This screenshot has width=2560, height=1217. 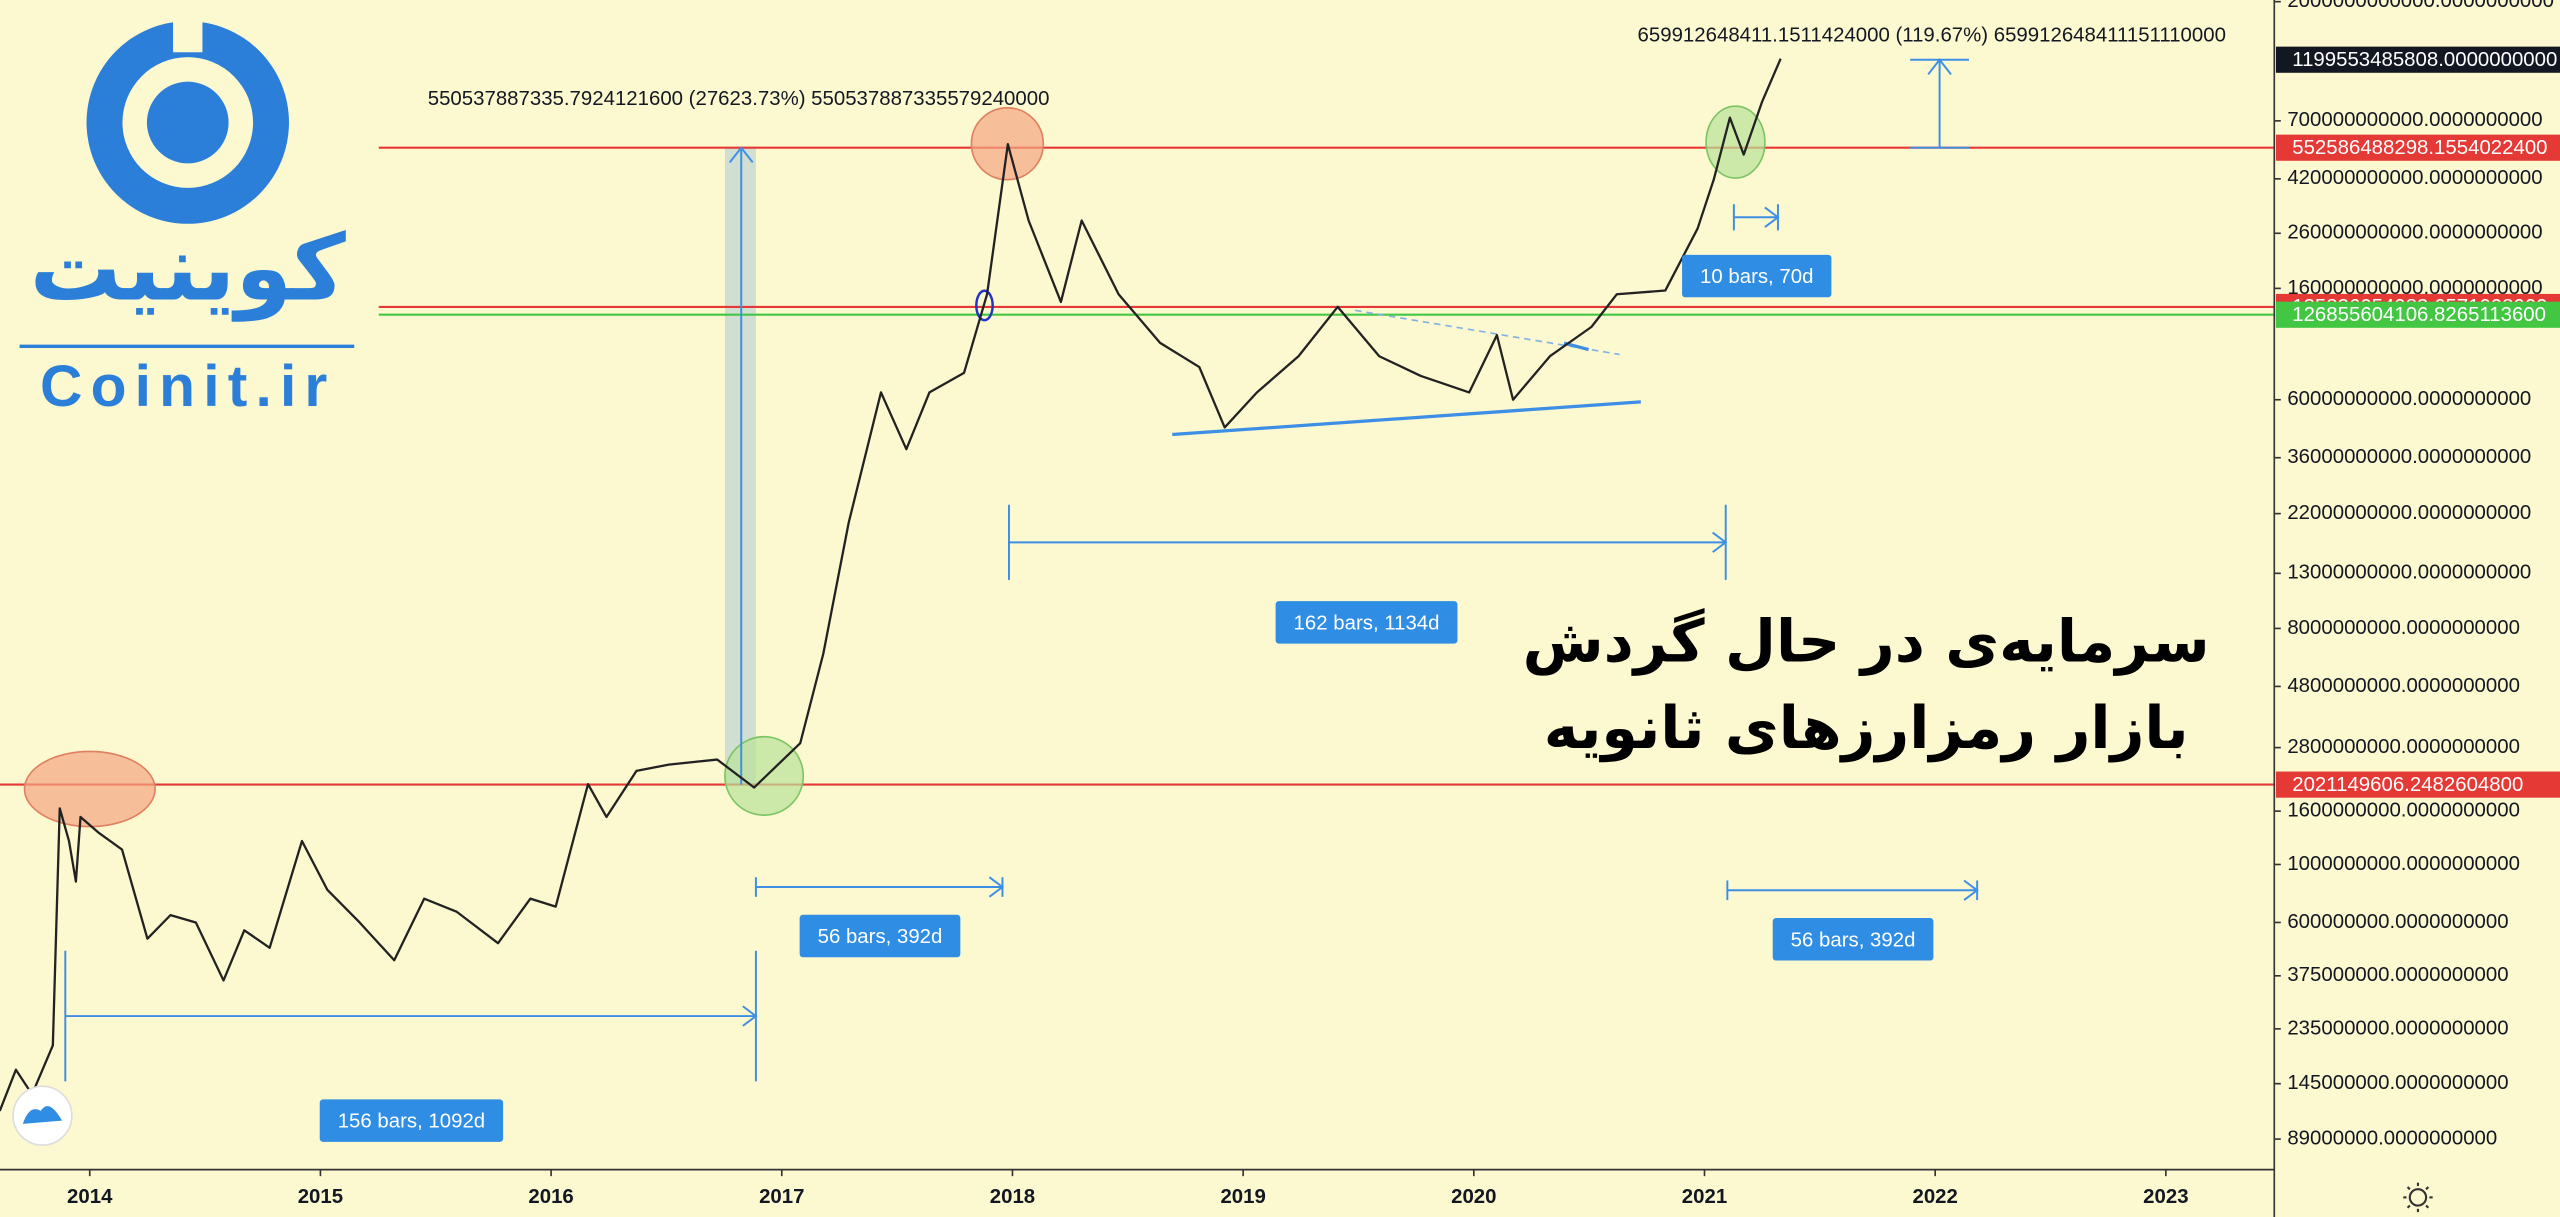 I want to click on y-tick-label: 13000000000.0000000000, so click(x=2409, y=573).